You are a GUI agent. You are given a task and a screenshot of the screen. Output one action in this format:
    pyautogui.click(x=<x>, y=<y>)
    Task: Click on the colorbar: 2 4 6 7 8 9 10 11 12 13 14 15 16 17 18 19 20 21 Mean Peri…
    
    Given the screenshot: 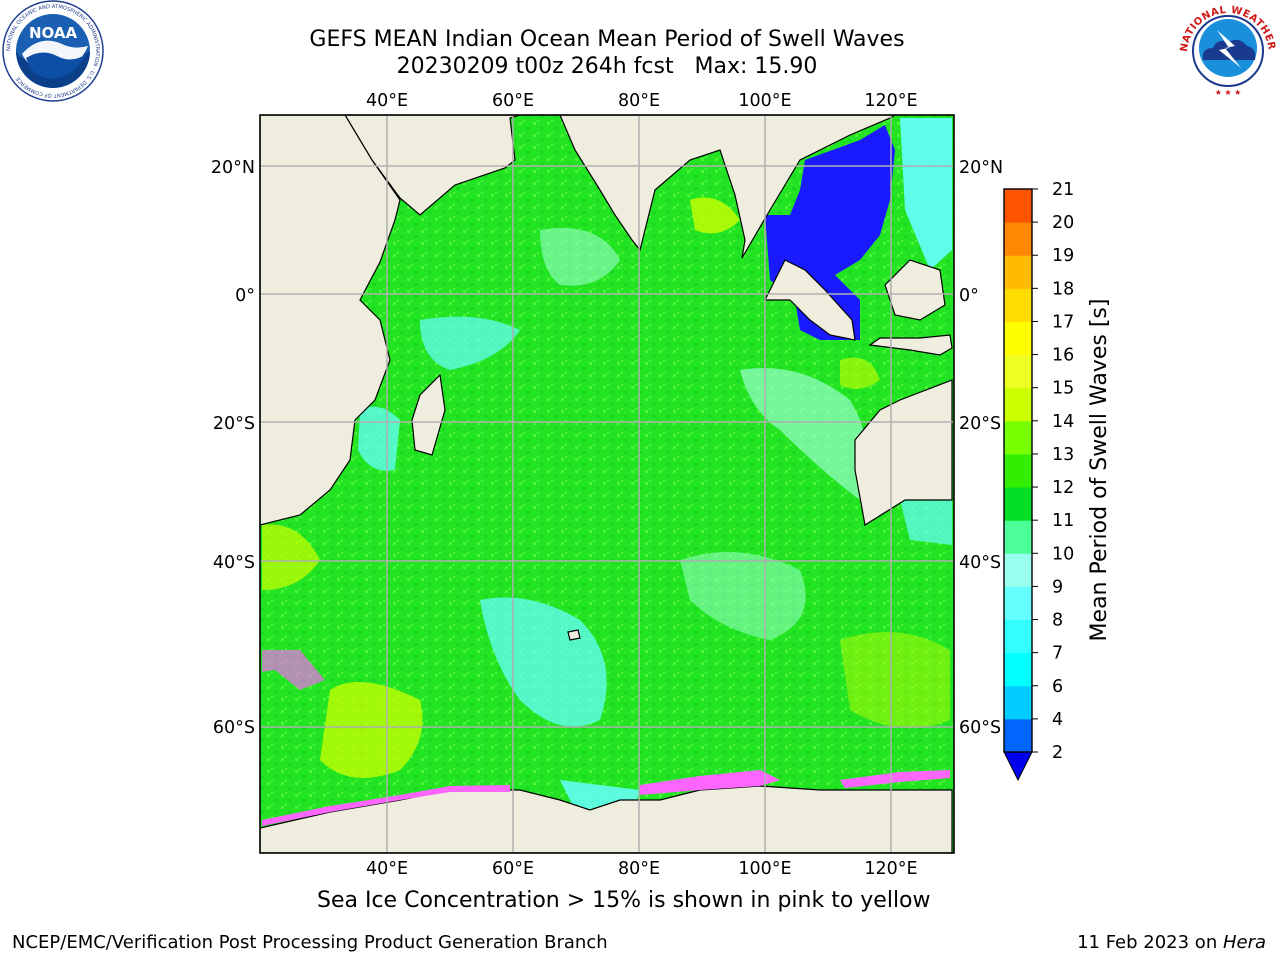 What is the action you would take?
    pyautogui.click(x=1057, y=481)
    